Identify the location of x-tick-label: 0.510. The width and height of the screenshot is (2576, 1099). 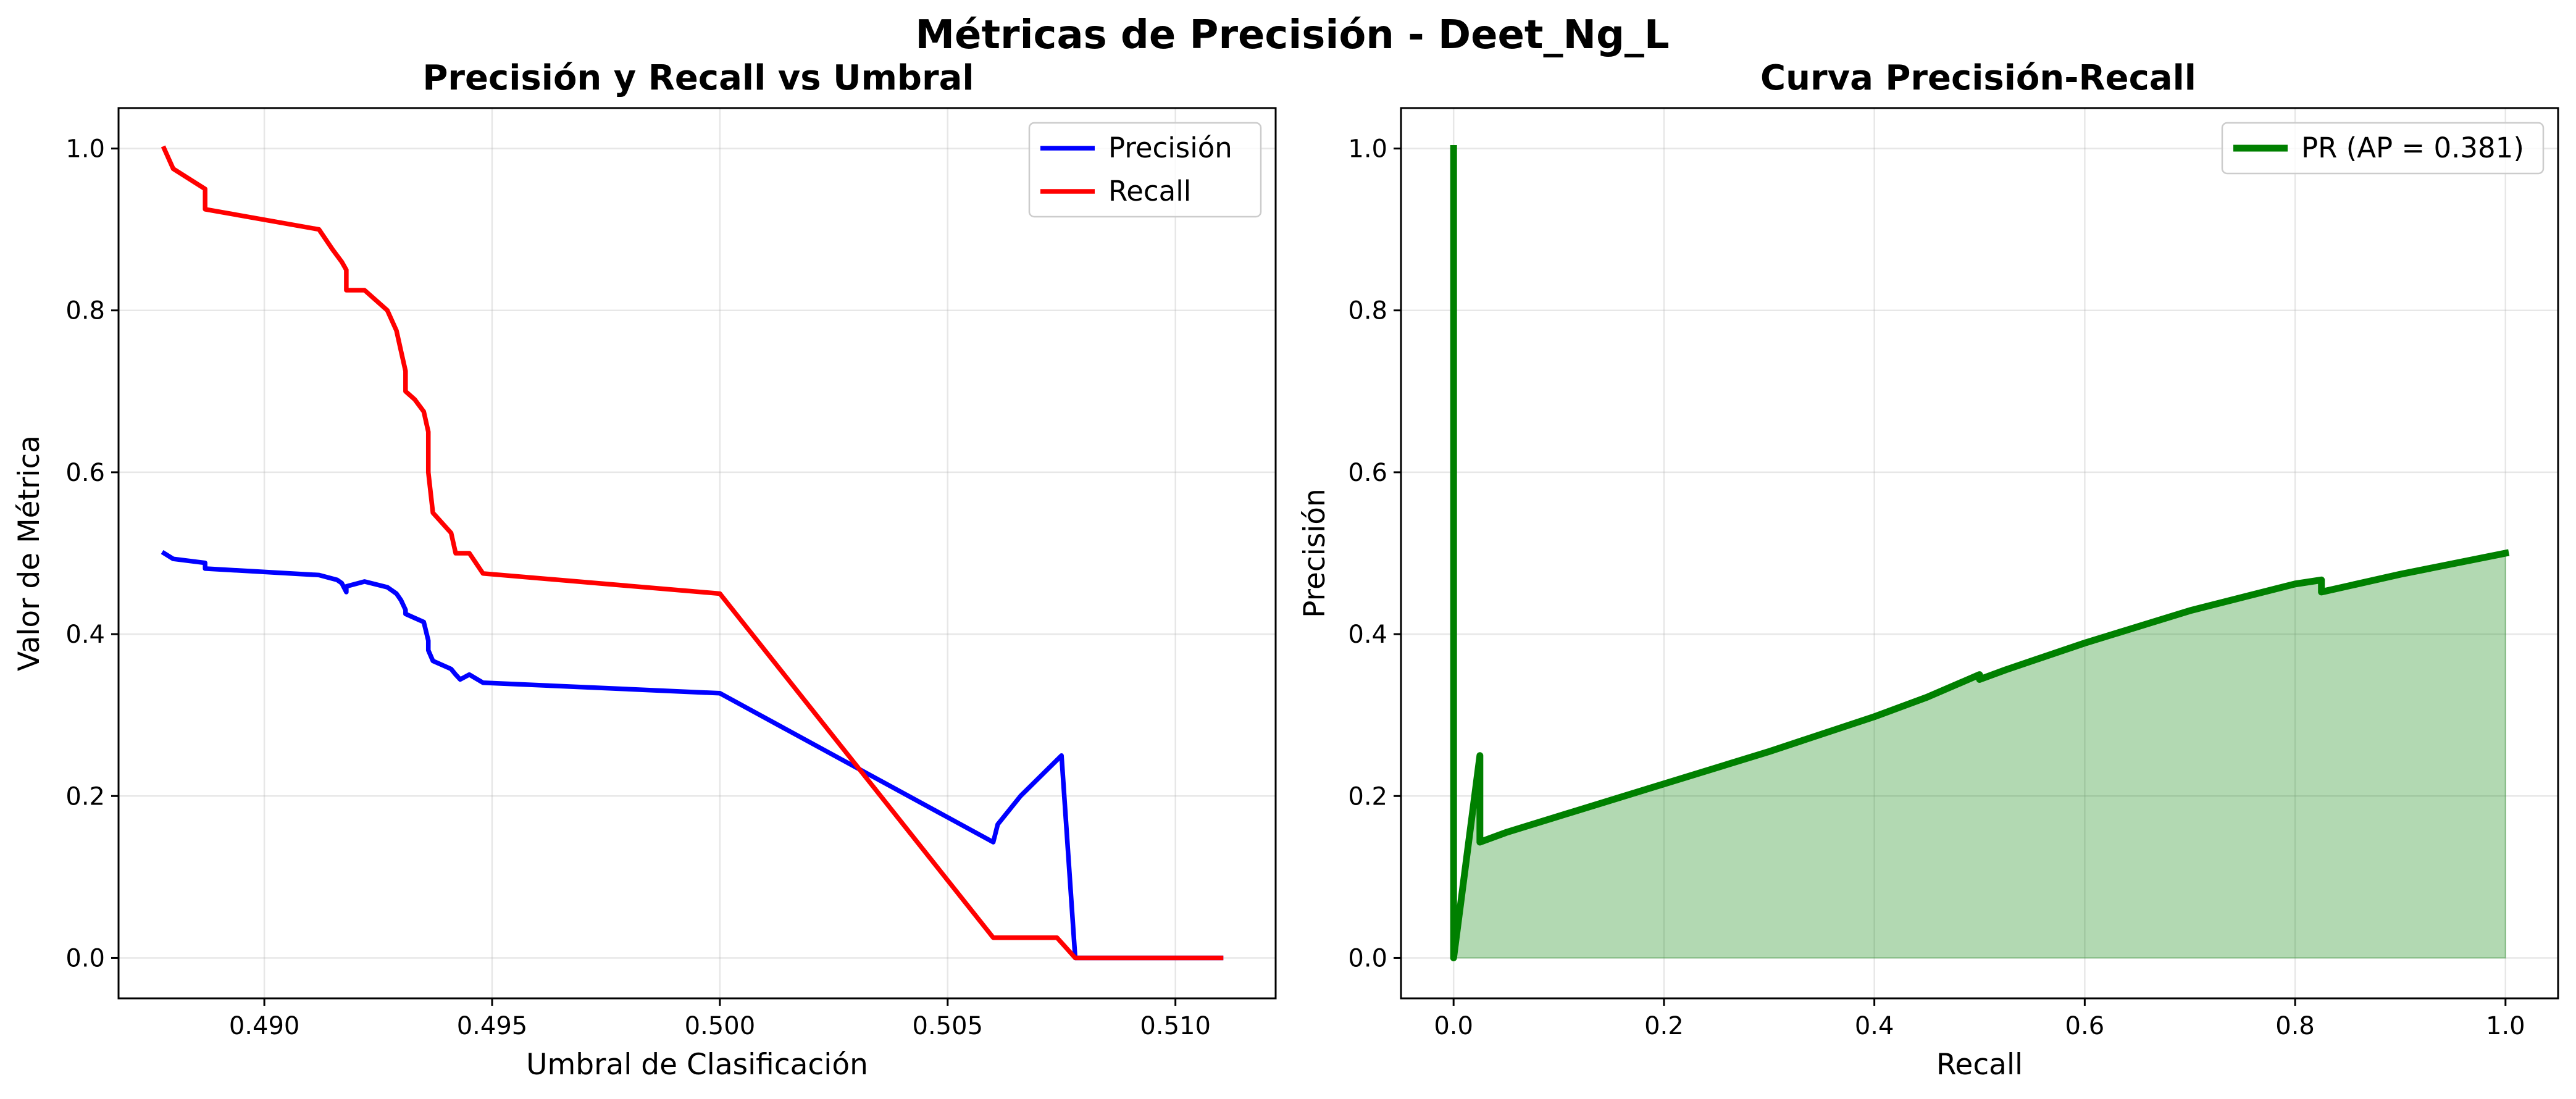
(1175, 1026).